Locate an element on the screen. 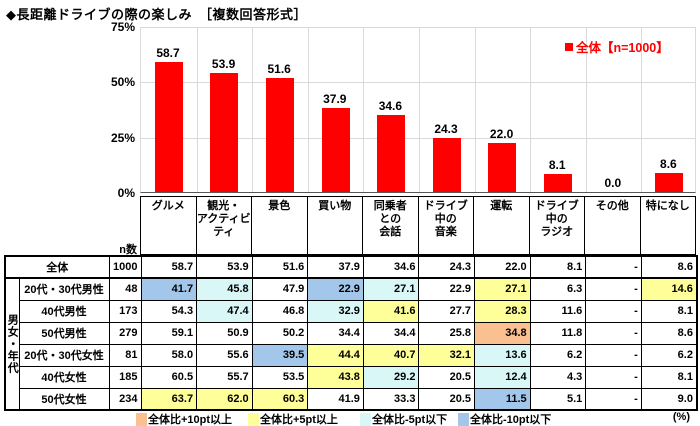  legend-marker-icon is located at coordinates (569, 46).